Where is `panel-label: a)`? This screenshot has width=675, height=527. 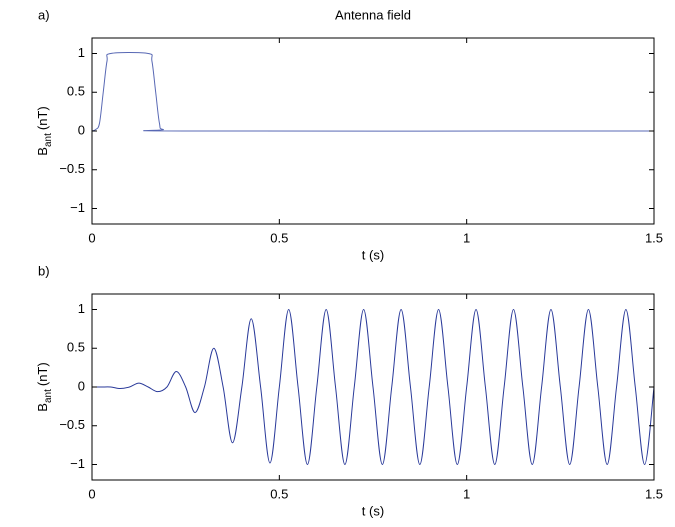
panel-label: a) is located at coordinates (44, 14).